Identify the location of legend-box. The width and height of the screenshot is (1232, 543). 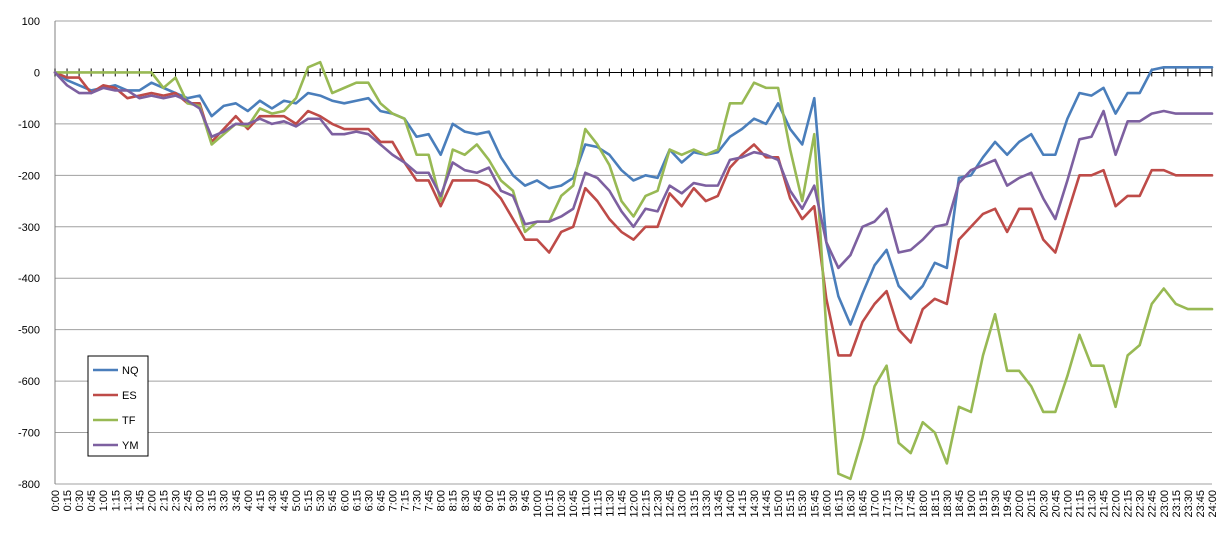
(118, 406).